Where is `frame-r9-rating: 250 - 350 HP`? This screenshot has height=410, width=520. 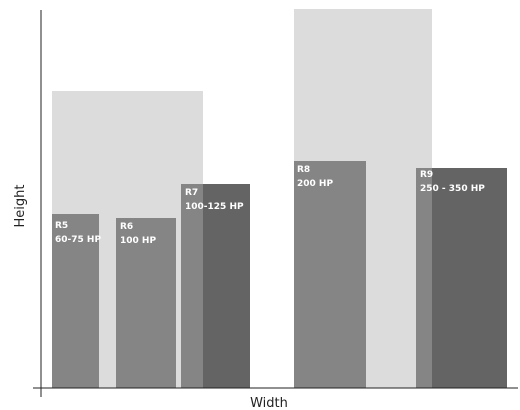 frame-r9-rating: 250 - 350 HP is located at coordinates (452, 189).